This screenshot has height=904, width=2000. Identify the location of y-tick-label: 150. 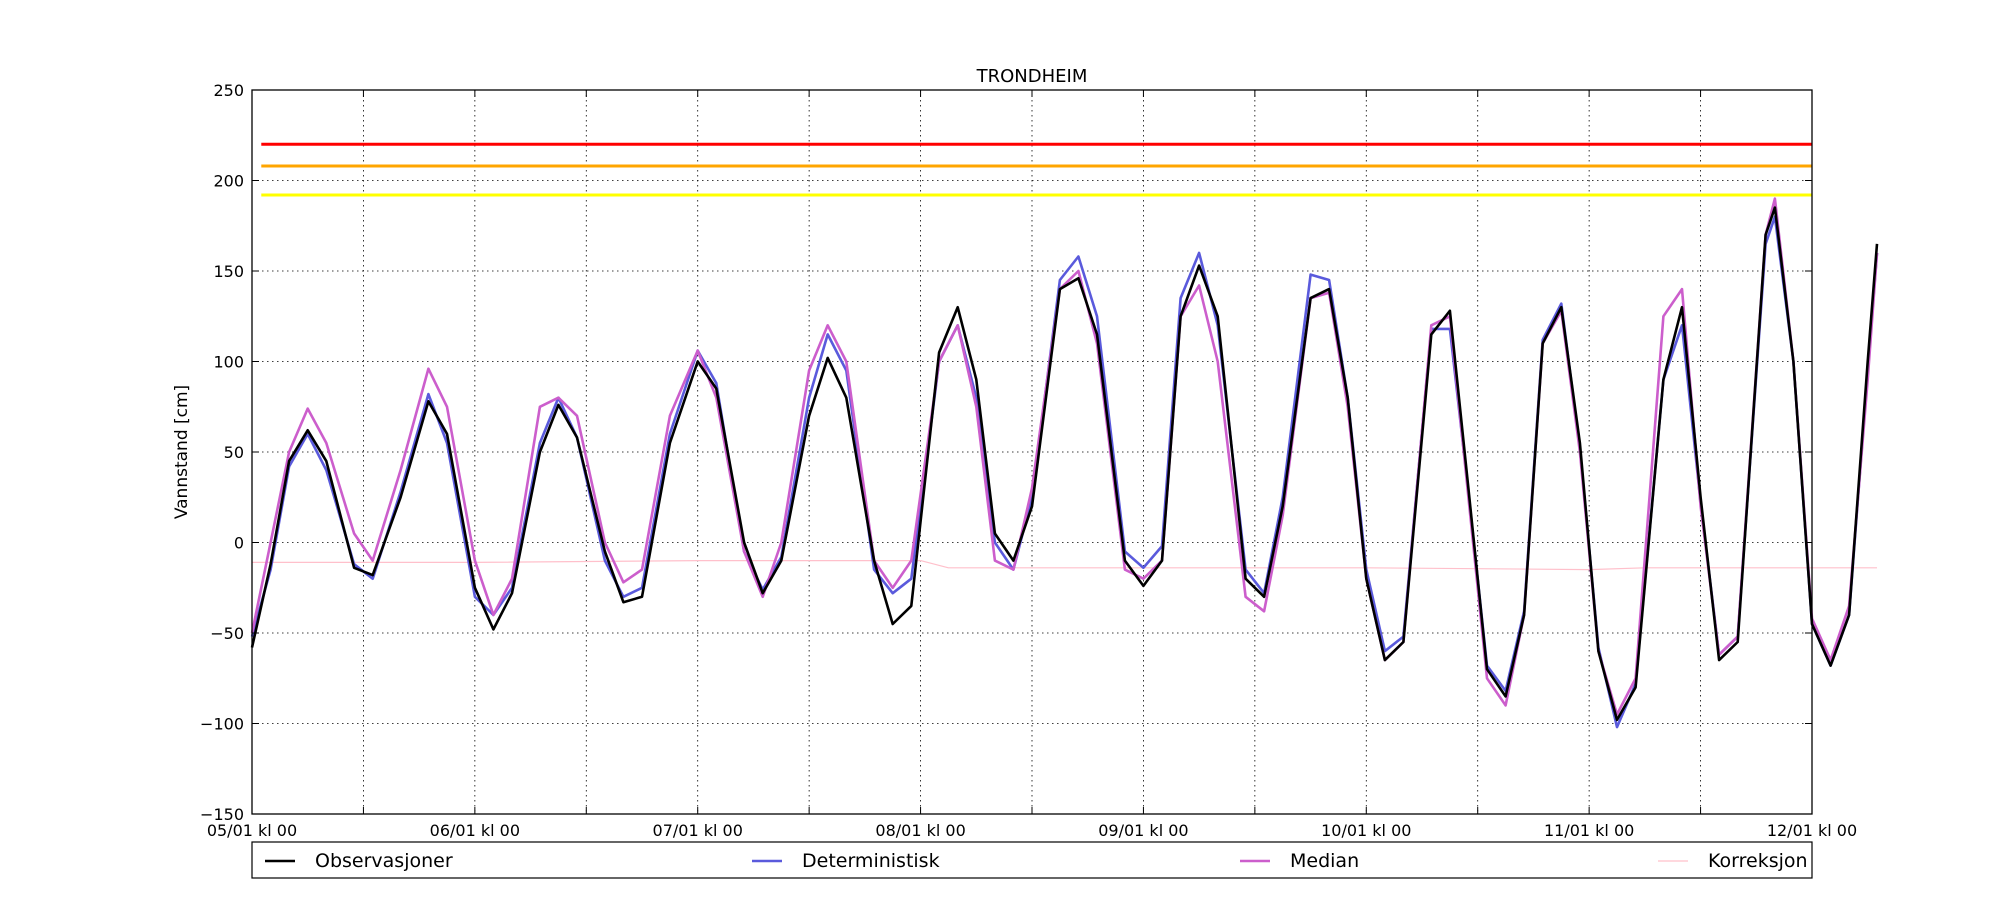
(228, 271).